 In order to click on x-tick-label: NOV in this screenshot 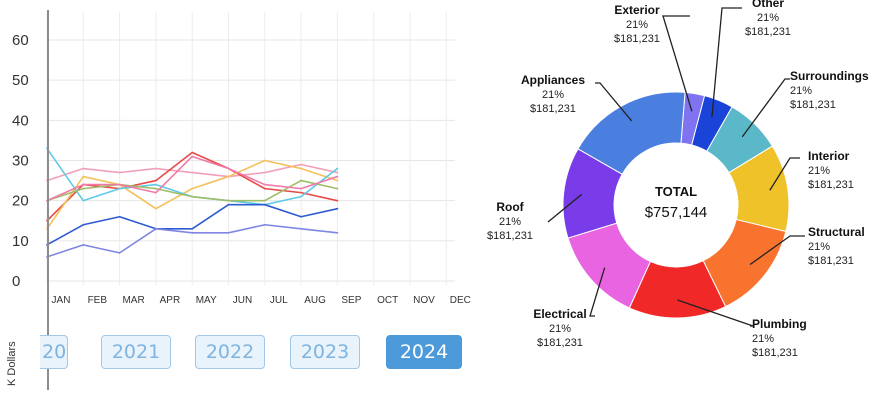, I will do `click(424, 300)`.